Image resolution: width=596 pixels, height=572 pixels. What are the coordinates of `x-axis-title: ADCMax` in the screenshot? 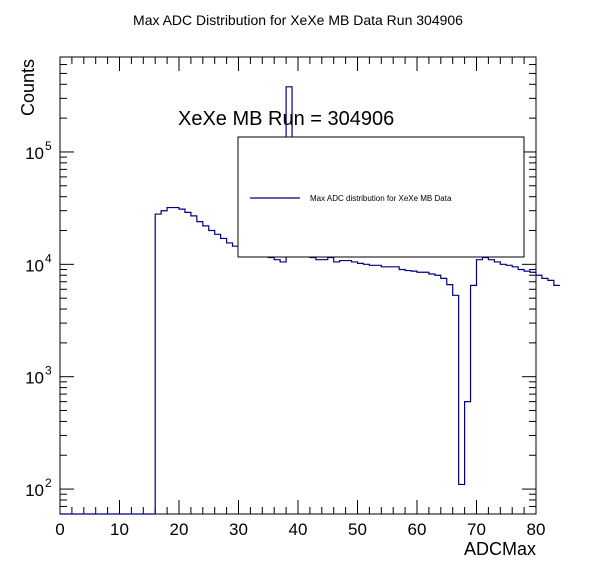 It's located at (500, 549).